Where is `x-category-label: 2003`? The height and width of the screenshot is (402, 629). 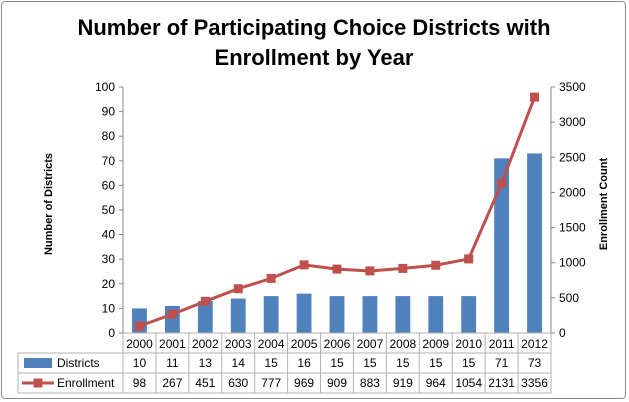
x-category-label: 2003 is located at coordinates (238, 344).